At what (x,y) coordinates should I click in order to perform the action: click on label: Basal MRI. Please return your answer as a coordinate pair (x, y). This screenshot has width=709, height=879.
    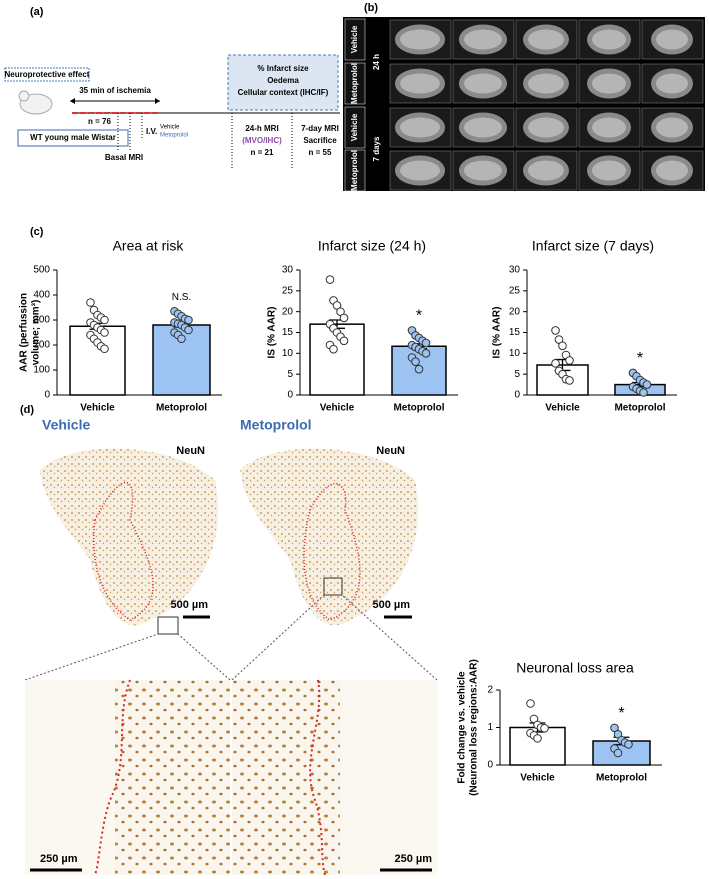
    Looking at the image, I should click on (124, 157).